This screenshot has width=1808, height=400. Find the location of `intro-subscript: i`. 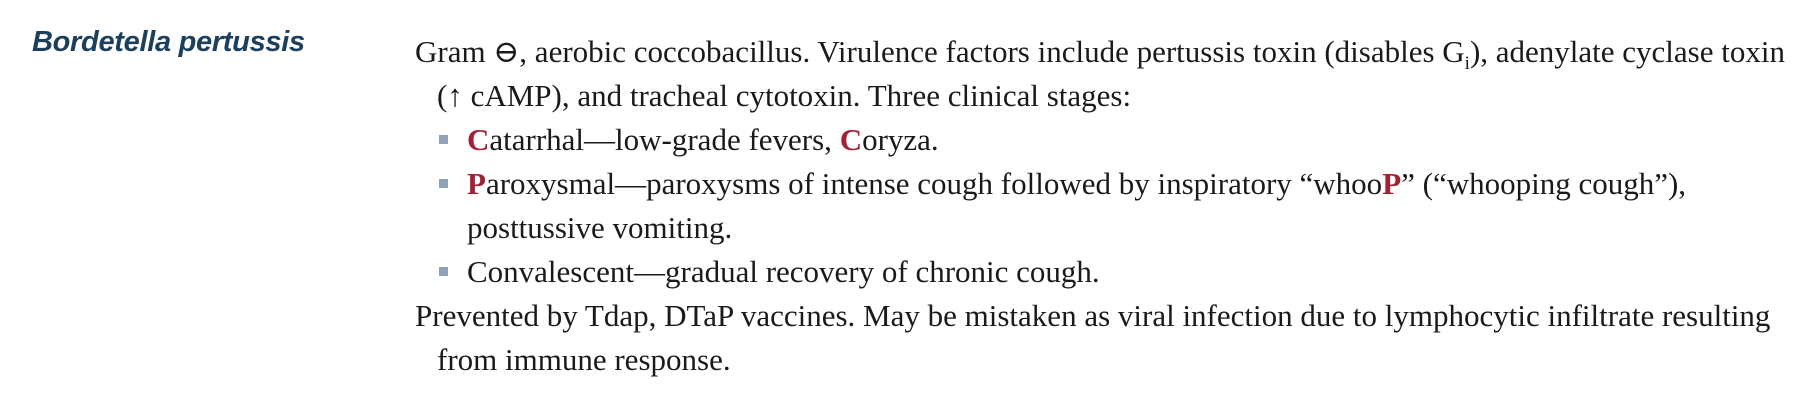

intro-subscript: i is located at coordinates (1467, 63).